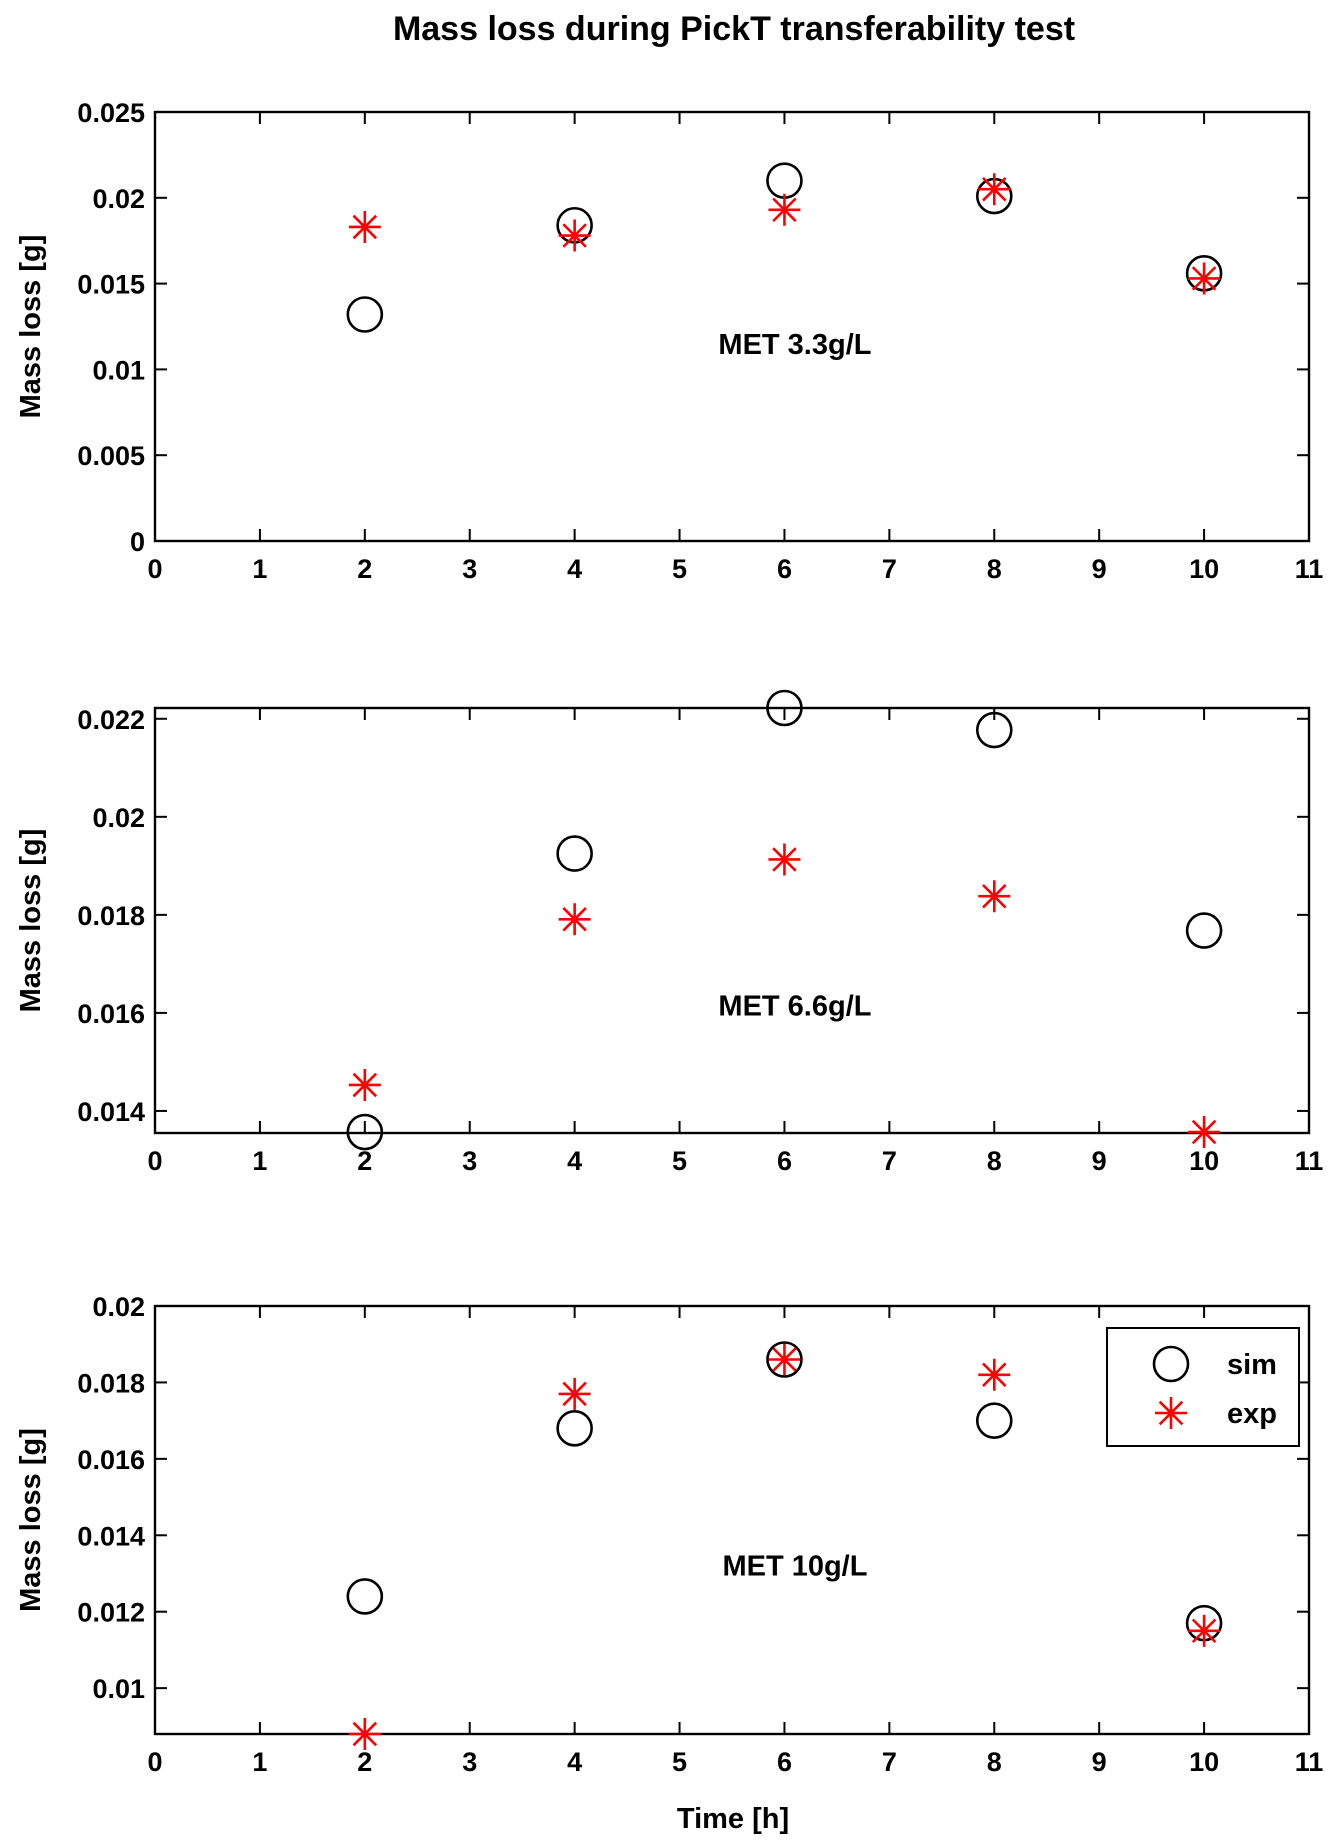 The image size is (1336, 1846). What do you see at coordinates (111, 720) in the screenshot?
I see `y-tick-label: 0.022` at bounding box center [111, 720].